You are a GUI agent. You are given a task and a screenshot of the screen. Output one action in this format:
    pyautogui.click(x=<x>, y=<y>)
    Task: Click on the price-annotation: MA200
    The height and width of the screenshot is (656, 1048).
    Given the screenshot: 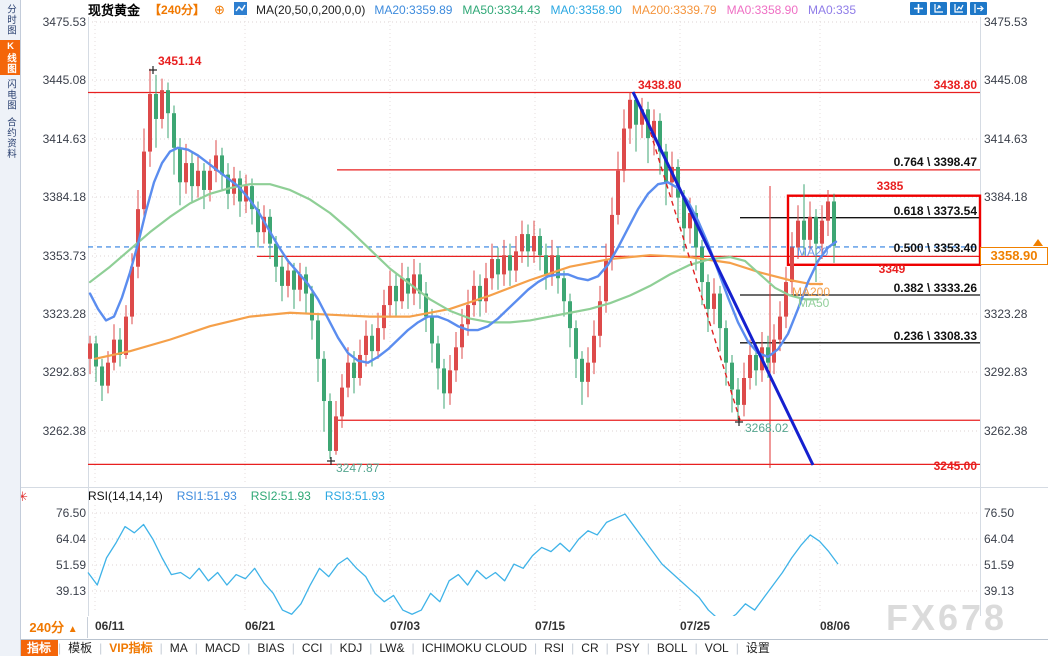 What is the action you would take?
    pyautogui.click(x=811, y=292)
    